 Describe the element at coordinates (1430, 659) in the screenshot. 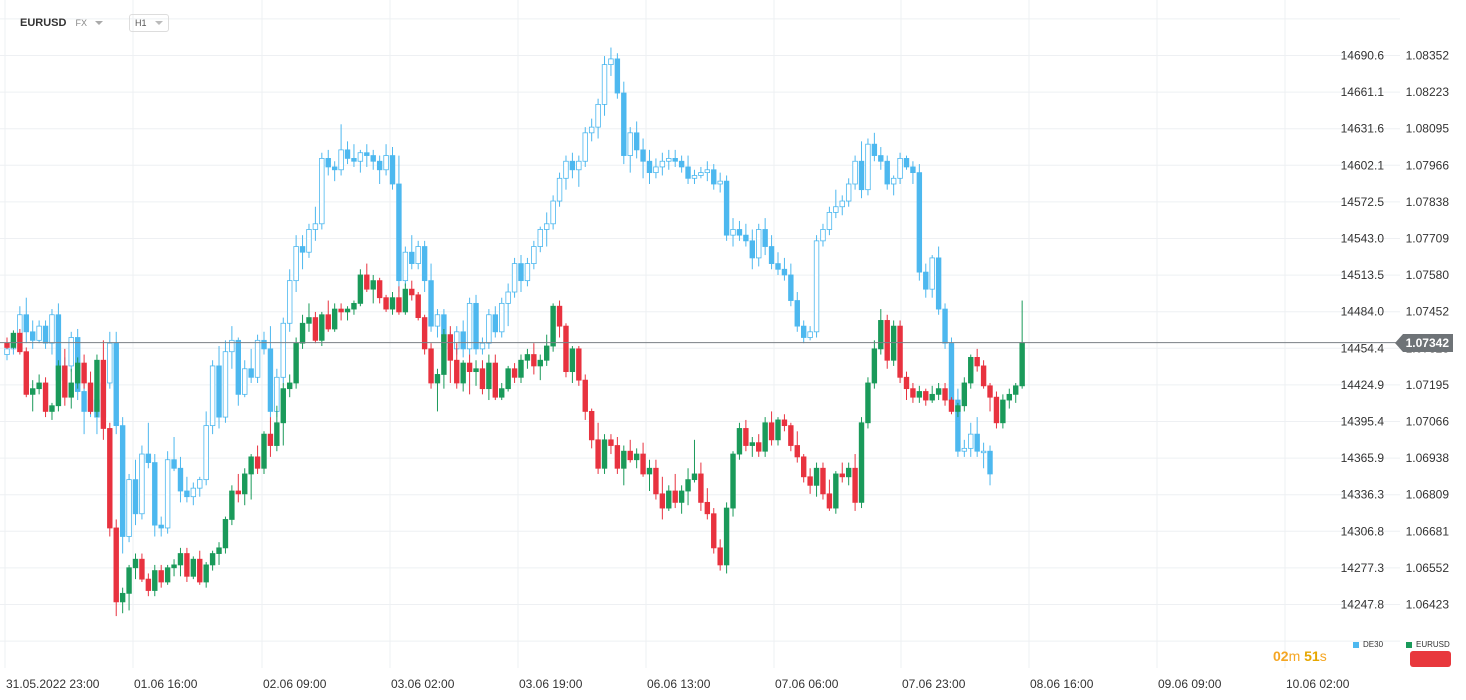

I see `sell-button` at that location.